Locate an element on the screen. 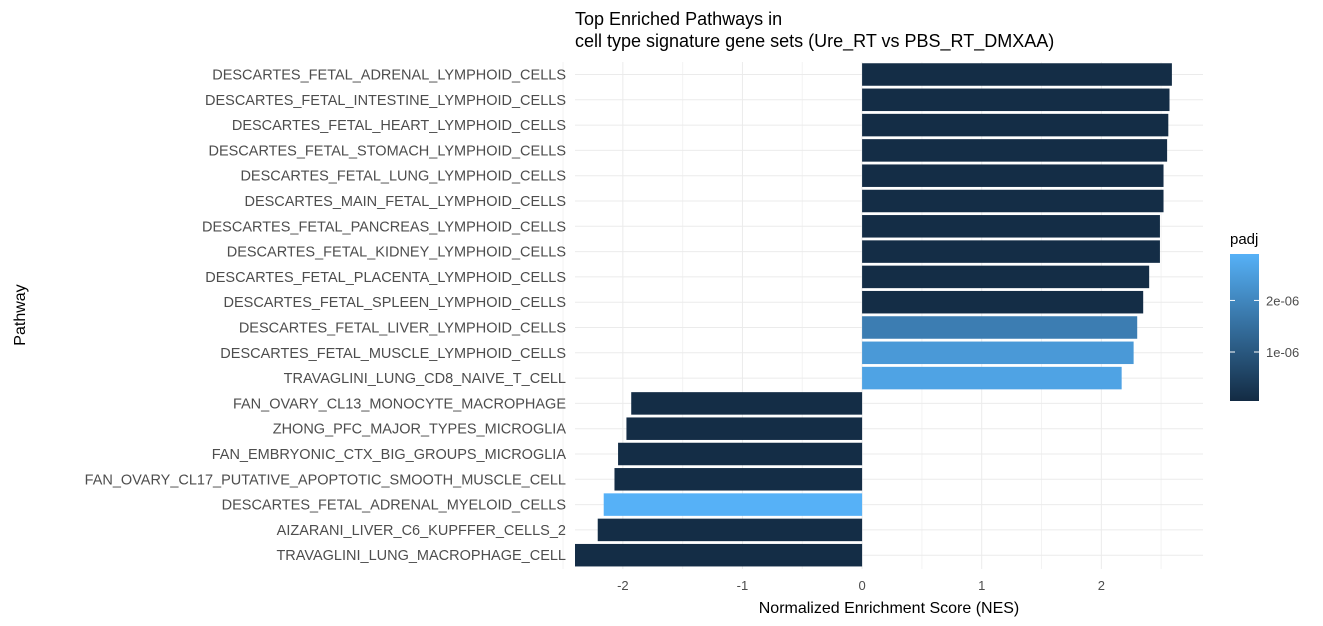 This screenshot has width=1323, height=626. y-tick-label: DESCARTES_FETAL_ADRENAL_MYELOID_CELLS is located at coordinates (394, 506).